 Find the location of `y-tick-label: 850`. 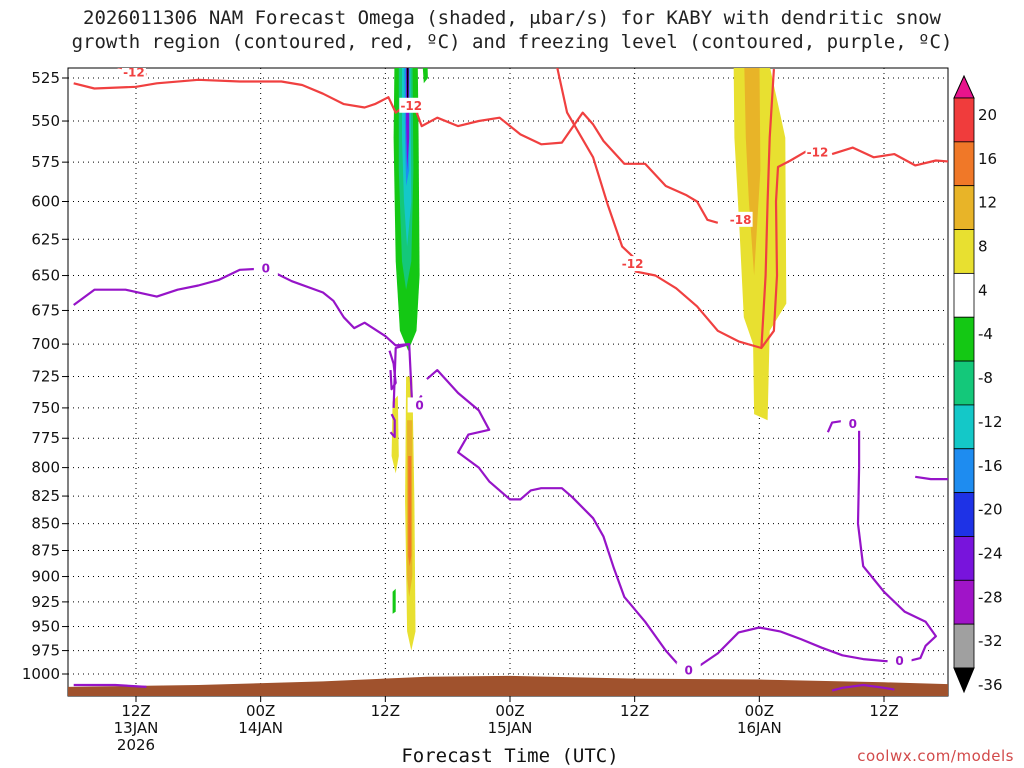

y-tick-label: 850 is located at coordinates (45, 524).